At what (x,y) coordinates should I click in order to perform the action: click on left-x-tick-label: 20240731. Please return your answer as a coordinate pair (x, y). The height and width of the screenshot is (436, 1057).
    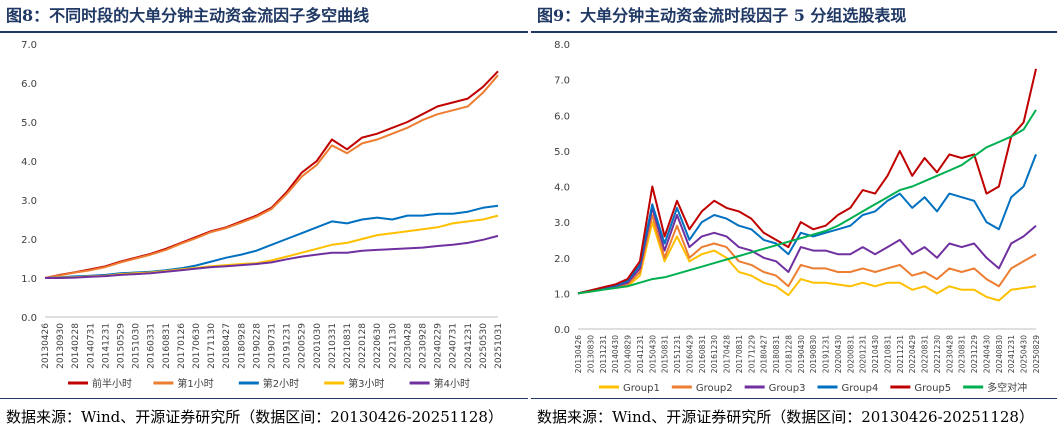
    Looking at the image, I should click on (454, 346).